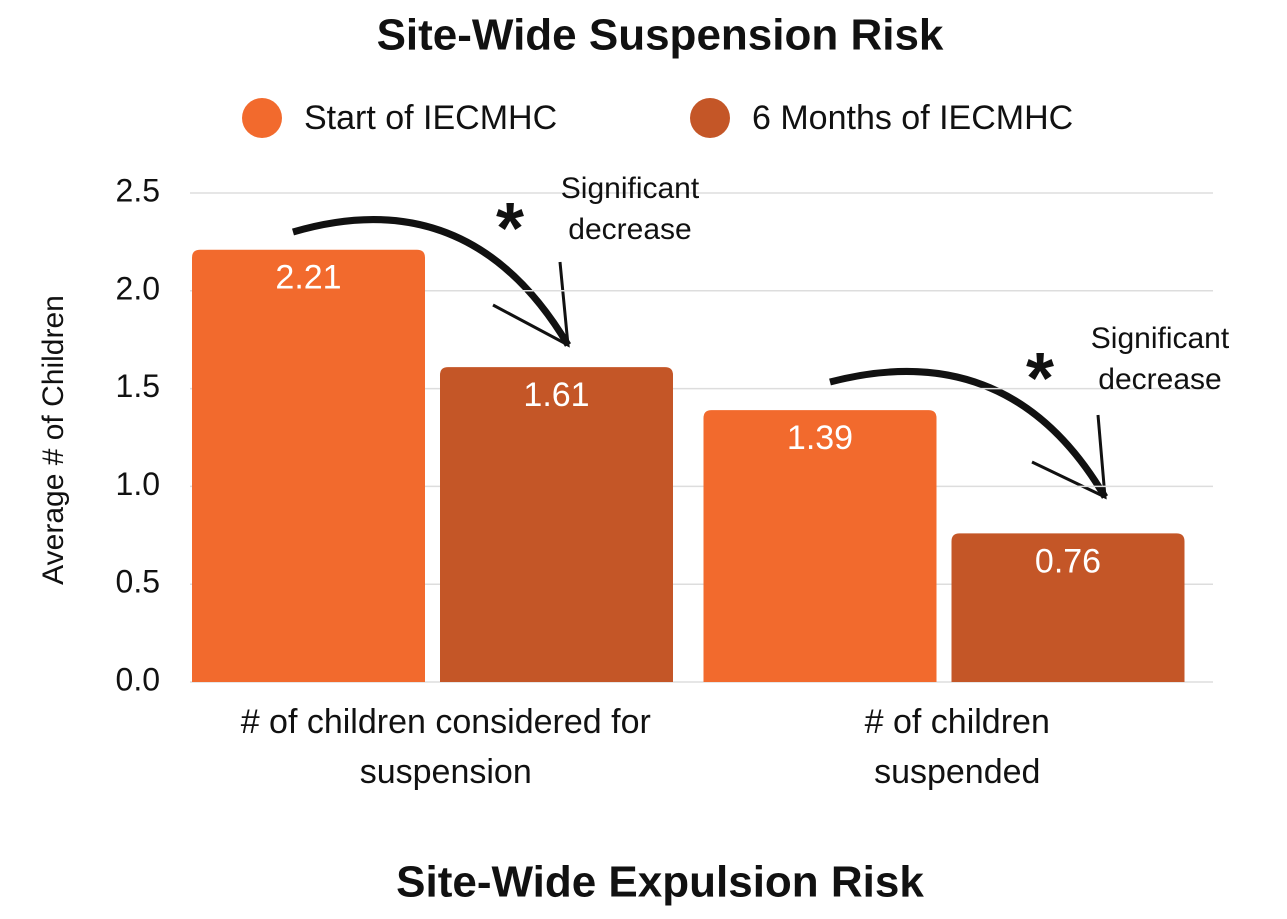  What do you see at coordinates (820, 438) in the screenshot?
I see `data-label: 1.39` at bounding box center [820, 438].